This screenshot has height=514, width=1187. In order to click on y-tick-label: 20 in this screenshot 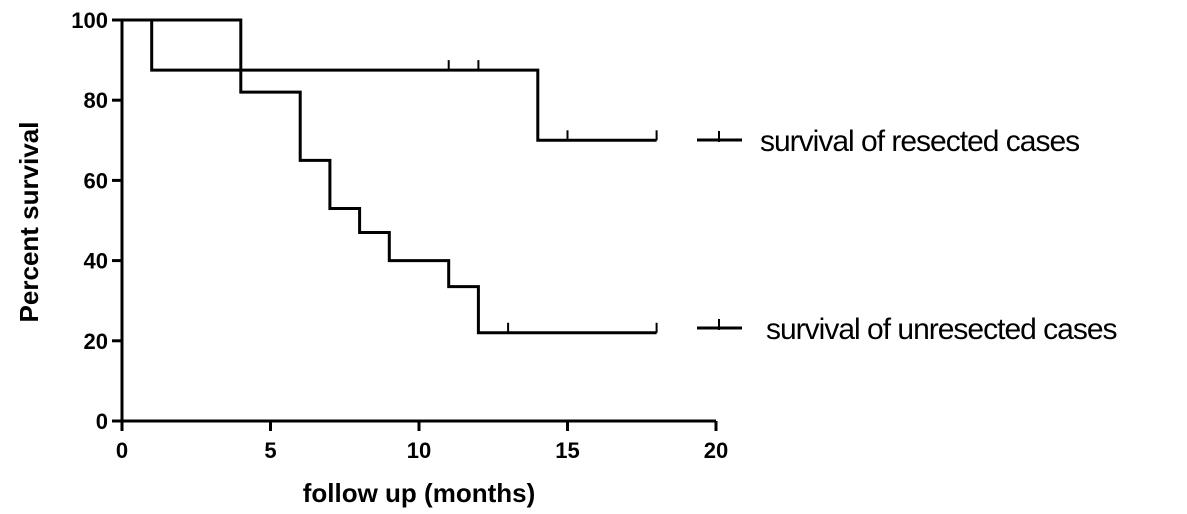, I will do `click(96, 341)`.